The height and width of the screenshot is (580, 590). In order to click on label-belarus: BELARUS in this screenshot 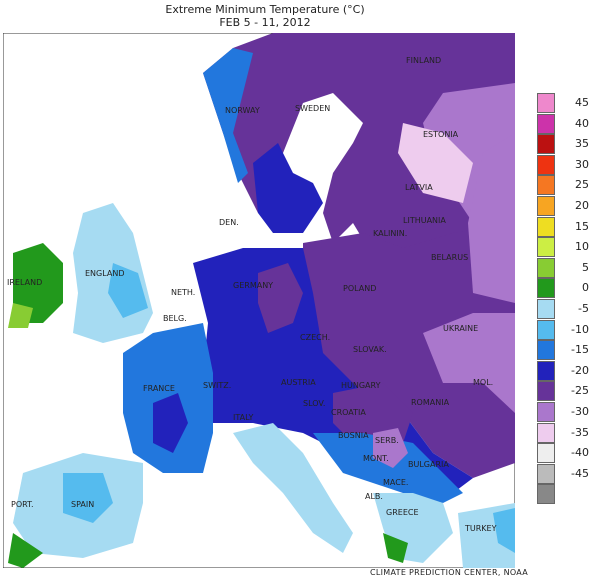, I will do `click(449, 257)`.